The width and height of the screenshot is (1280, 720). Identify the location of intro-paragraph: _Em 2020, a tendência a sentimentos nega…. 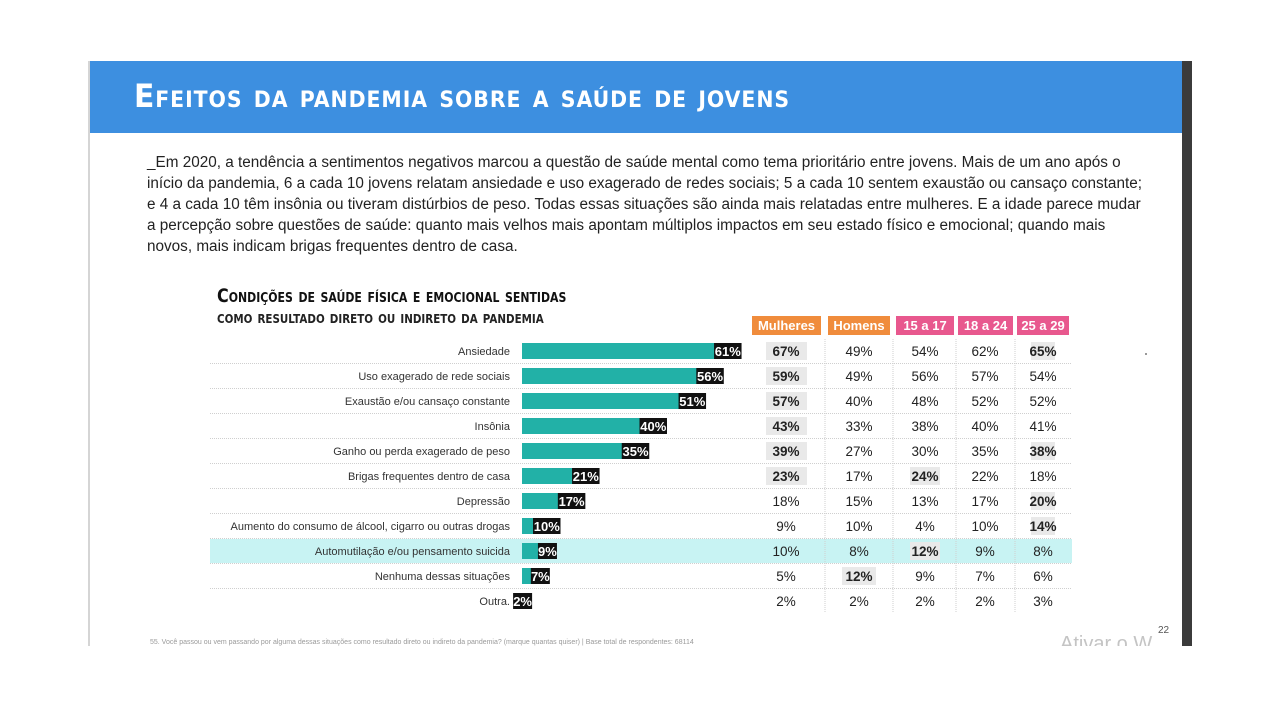
(644, 204).